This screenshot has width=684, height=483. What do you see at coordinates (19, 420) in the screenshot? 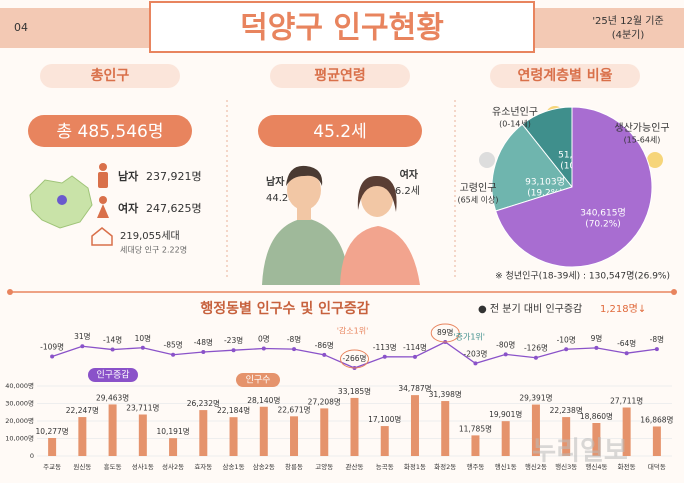
I see `y-tick-label: 20,000명` at bounding box center [19, 420].